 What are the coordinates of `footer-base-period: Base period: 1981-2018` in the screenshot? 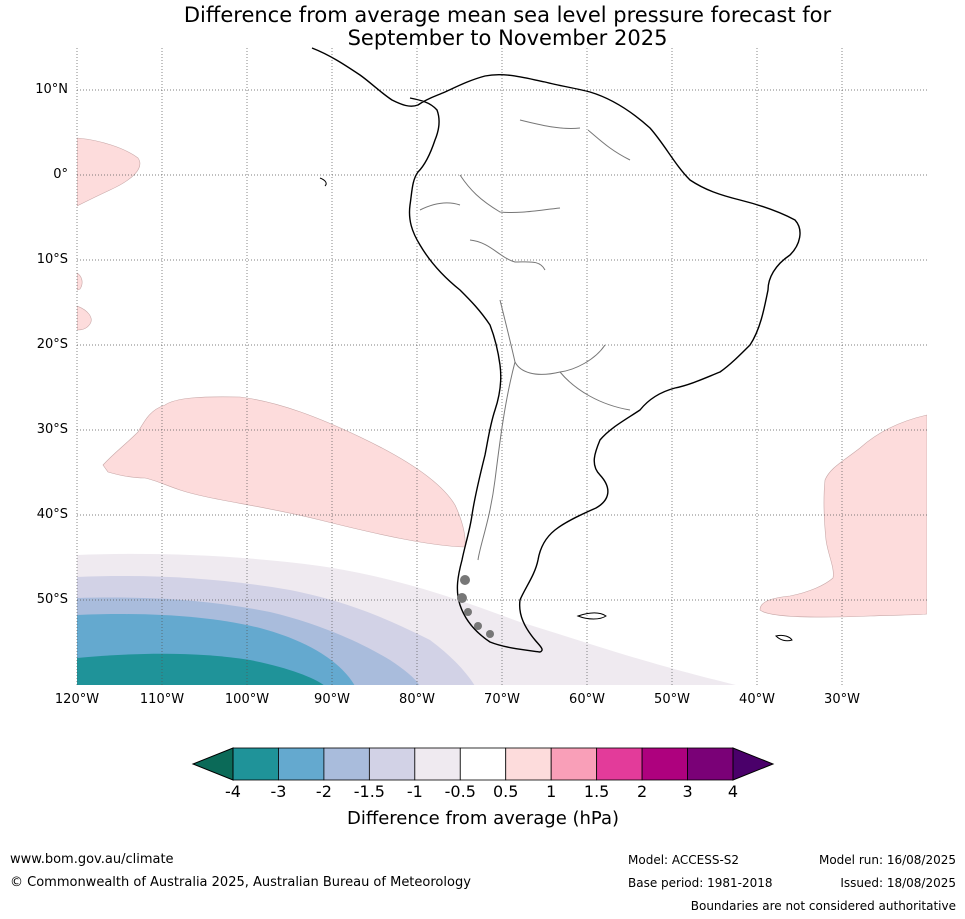 It's located at (700, 883).